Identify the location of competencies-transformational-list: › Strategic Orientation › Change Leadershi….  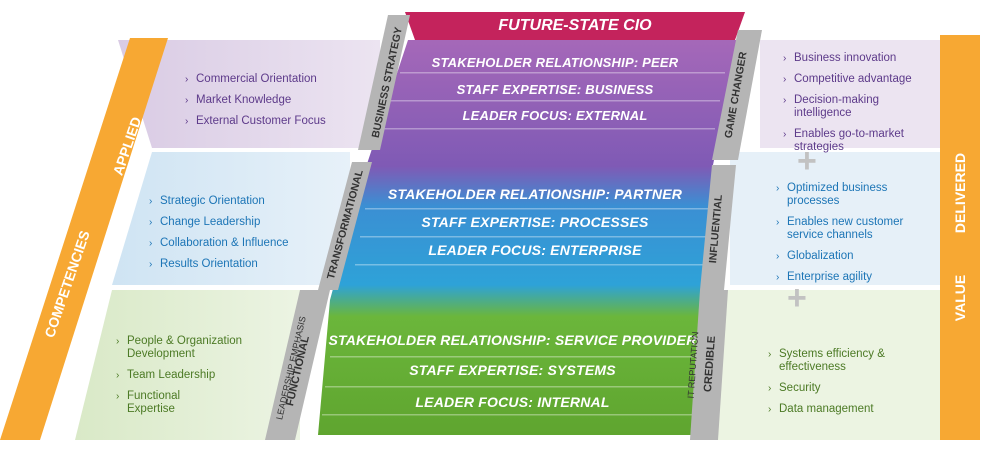
(234, 237).